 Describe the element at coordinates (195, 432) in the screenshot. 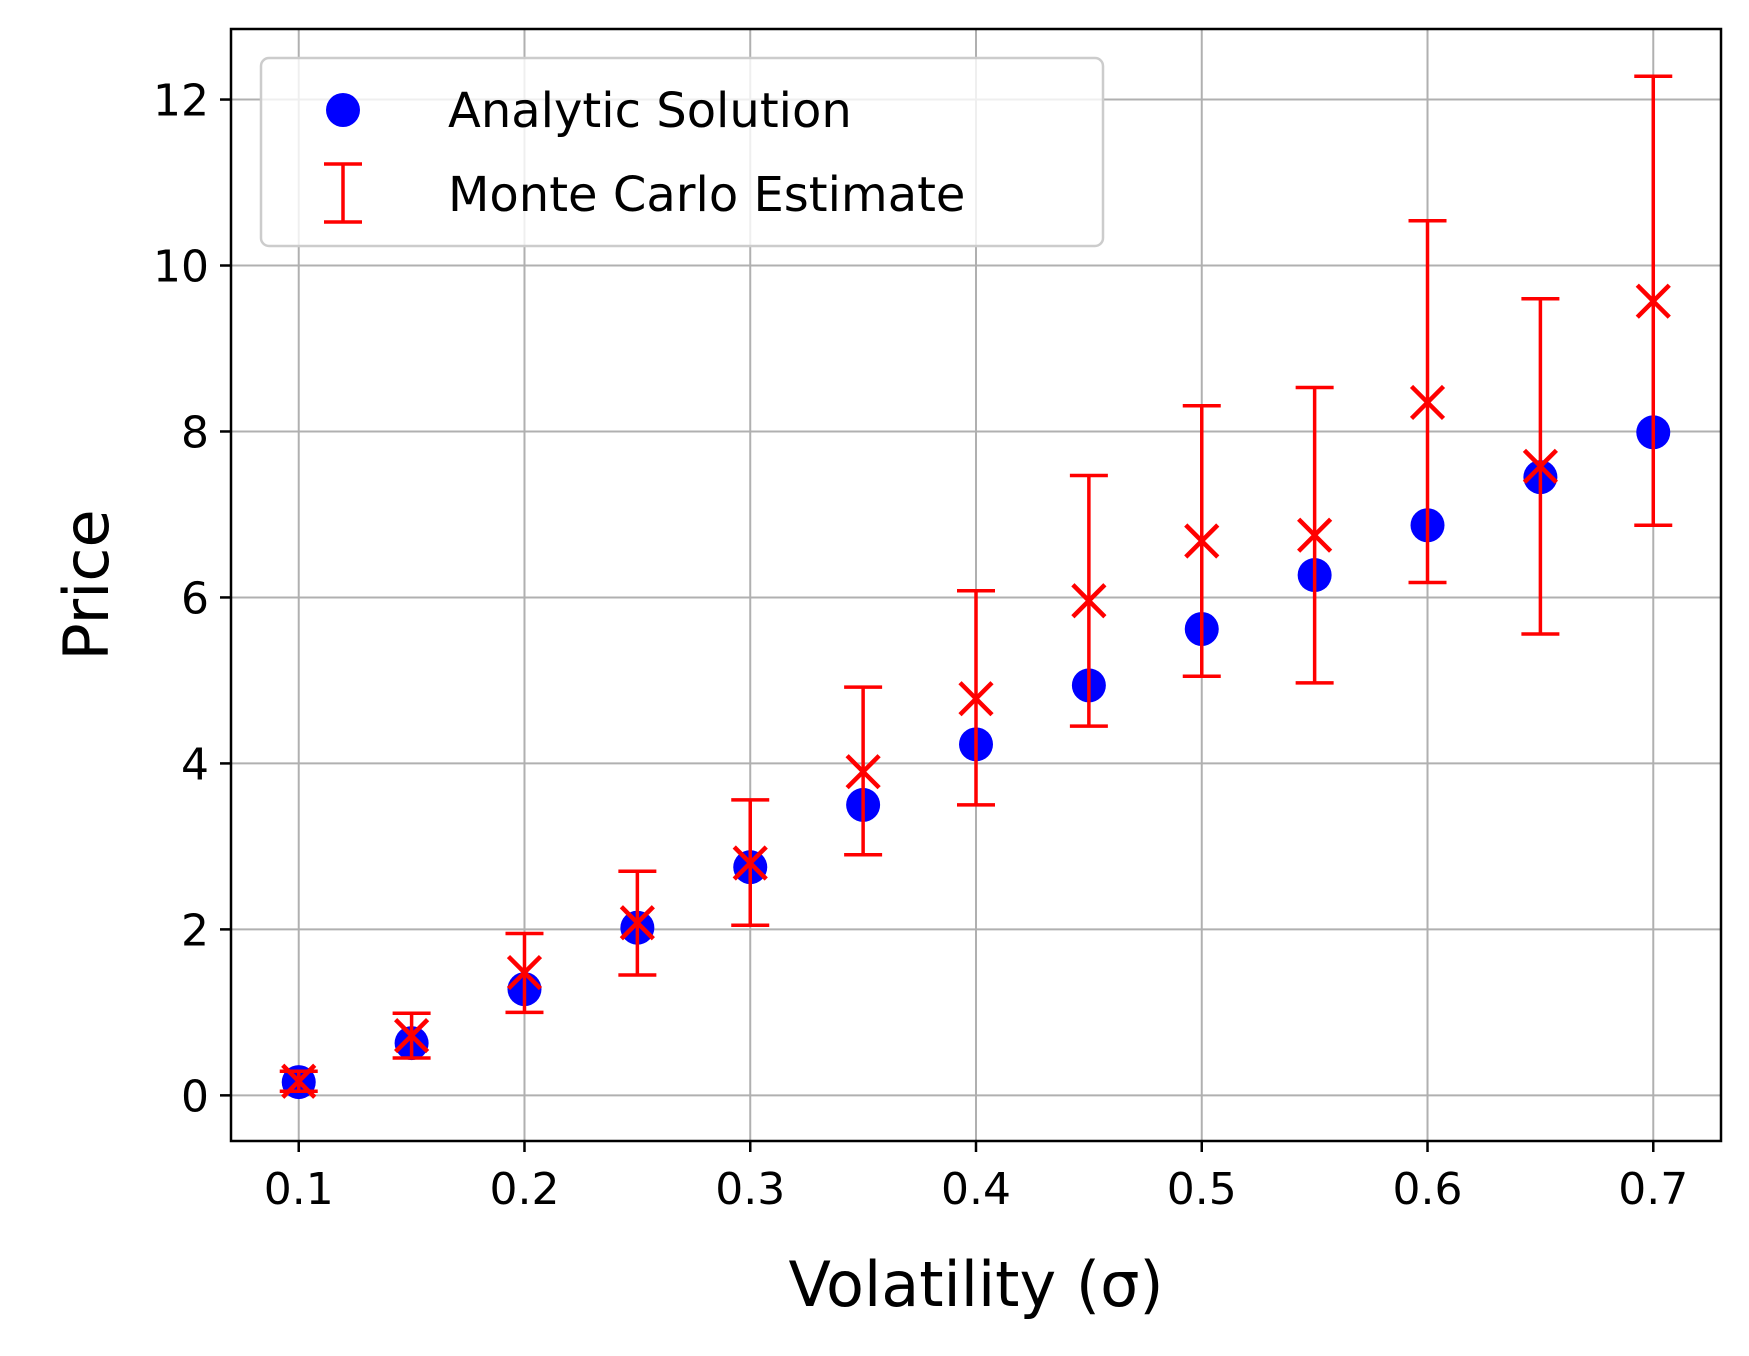

I see `y-tick-label: 8` at that location.